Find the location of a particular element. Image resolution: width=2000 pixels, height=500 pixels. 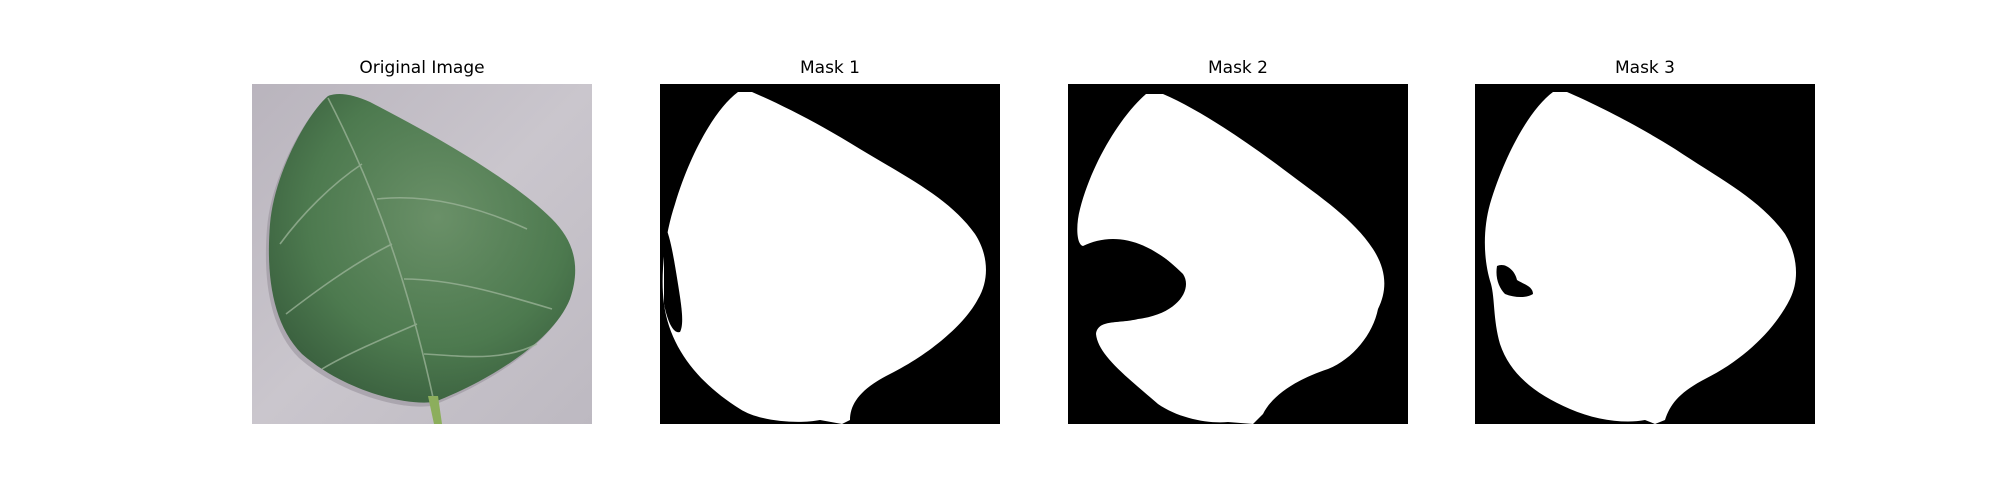

panel-title: Mask 3 is located at coordinates (1645, 68).